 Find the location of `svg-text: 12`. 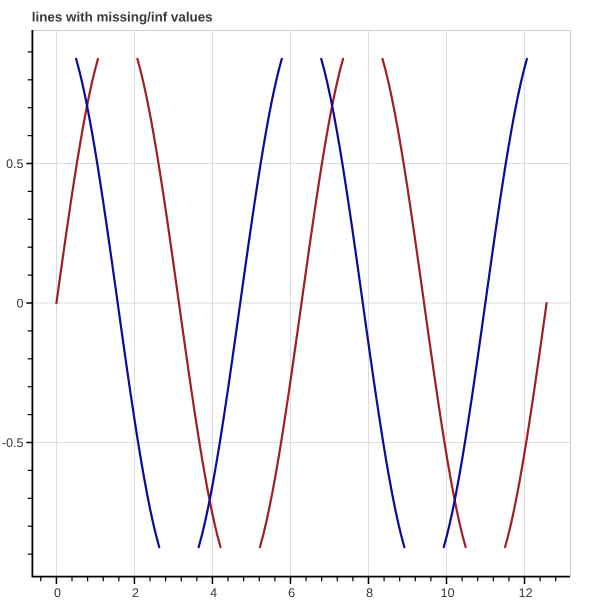

svg-text: 12 is located at coordinates (526, 593).